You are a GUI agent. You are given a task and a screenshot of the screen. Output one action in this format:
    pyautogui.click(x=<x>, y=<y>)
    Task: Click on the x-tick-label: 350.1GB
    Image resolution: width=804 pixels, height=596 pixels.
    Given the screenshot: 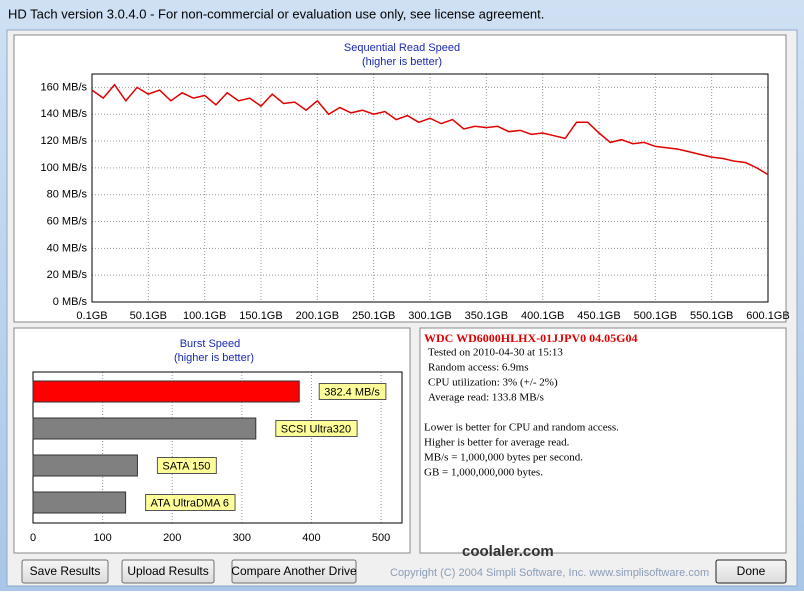 What is the action you would take?
    pyautogui.click(x=486, y=316)
    